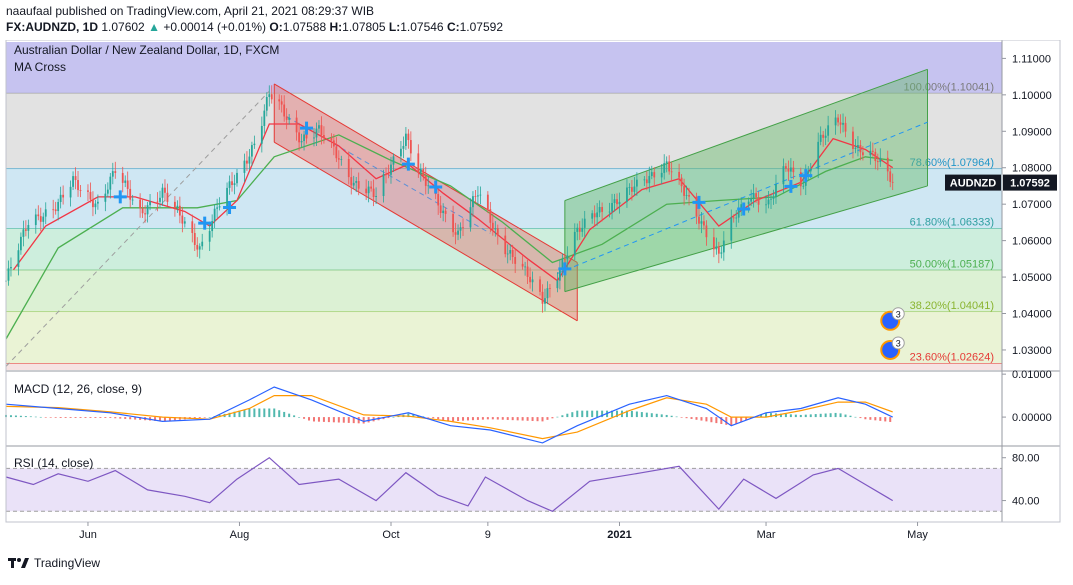 Image resolution: width=1073 pixels, height=585 pixels. Describe the element at coordinates (952, 163) in the screenshot. I see `fib-label-1: 78.60%(1.07964)` at that location.